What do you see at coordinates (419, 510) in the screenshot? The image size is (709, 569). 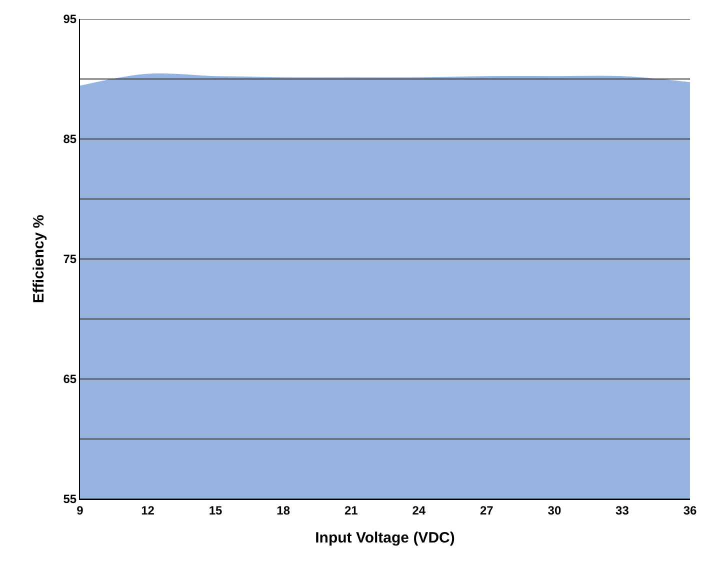 I see `x-tick-label: 24` at bounding box center [419, 510].